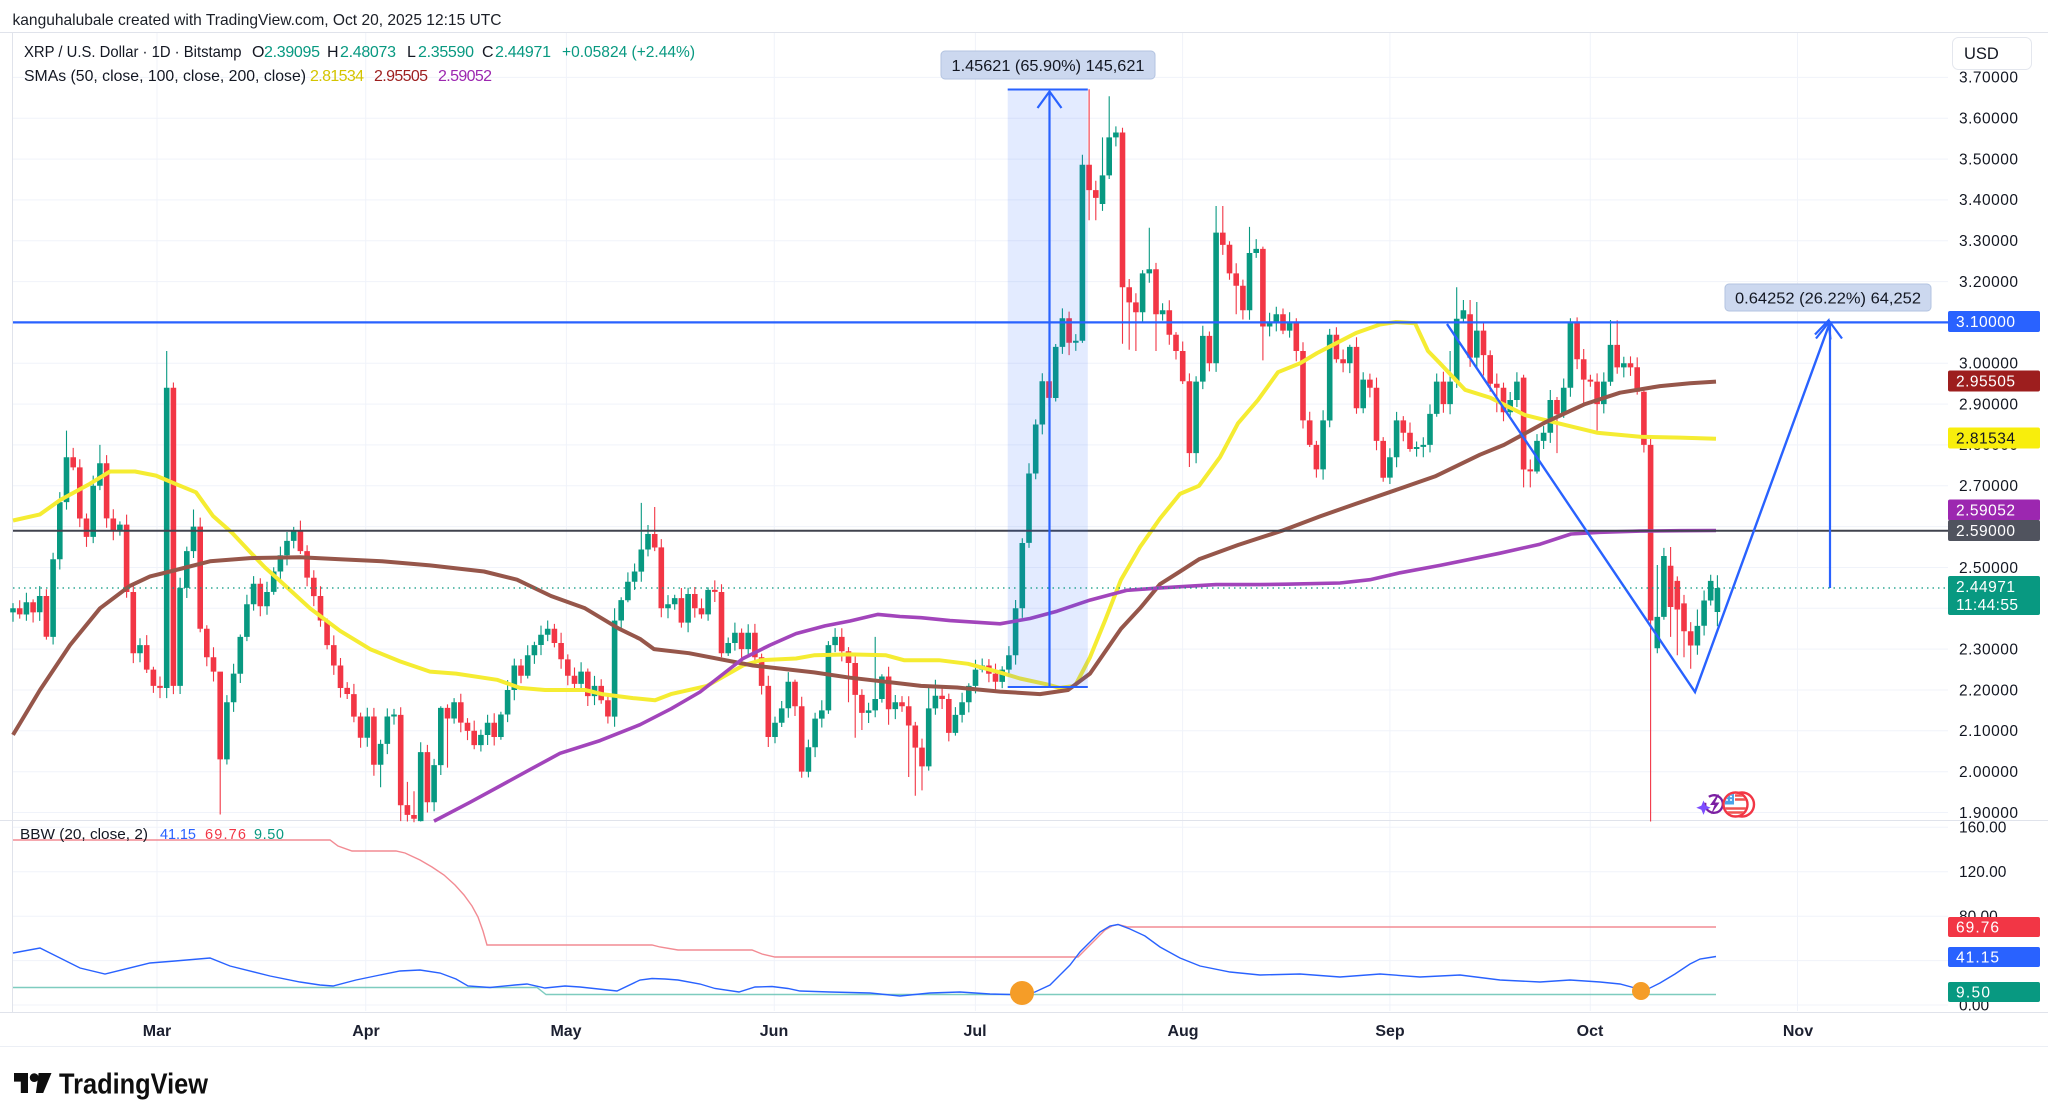  What do you see at coordinates (1828, 299) in the screenshot?
I see `svg-text: 0.64252 (26.22%) 64,252` at bounding box center [1828, 299].